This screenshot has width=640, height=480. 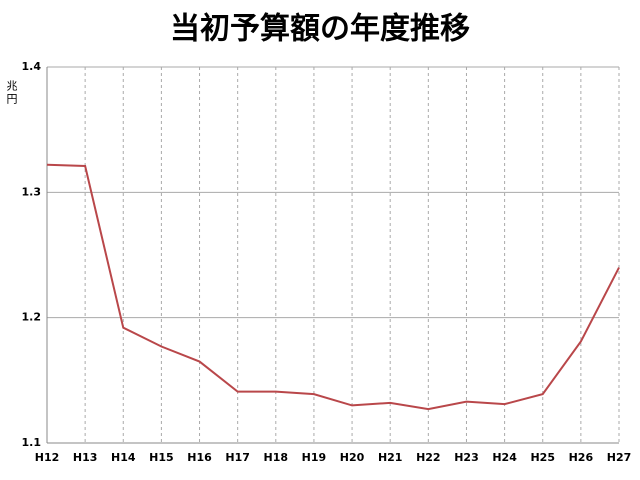 I want to click on x-tick-label: H16, so click(x=199, y=457).